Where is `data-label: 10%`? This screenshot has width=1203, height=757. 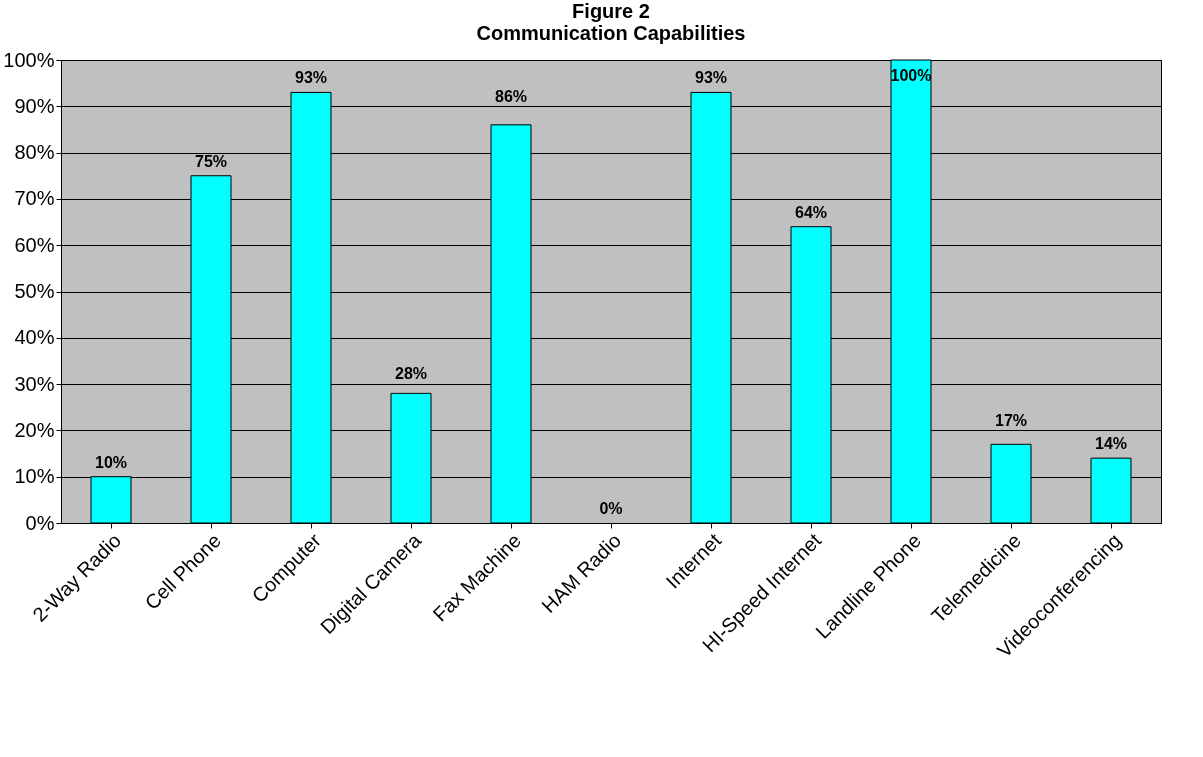 data-label: 10% is located at coordinates (111, 462).